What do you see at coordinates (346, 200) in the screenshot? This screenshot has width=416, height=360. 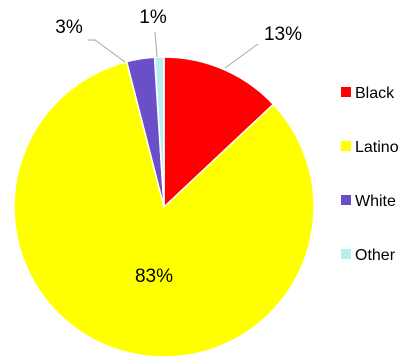 I see `legend-swatch-white` at bounding box center [346, 200].